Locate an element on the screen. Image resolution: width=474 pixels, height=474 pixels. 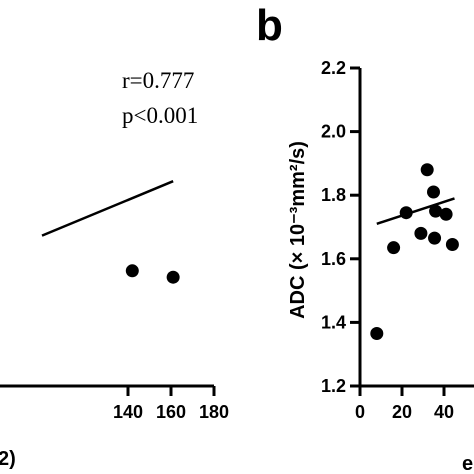
panel-b-y-tick-label: 1.6 is located at coordinates (333, 259).